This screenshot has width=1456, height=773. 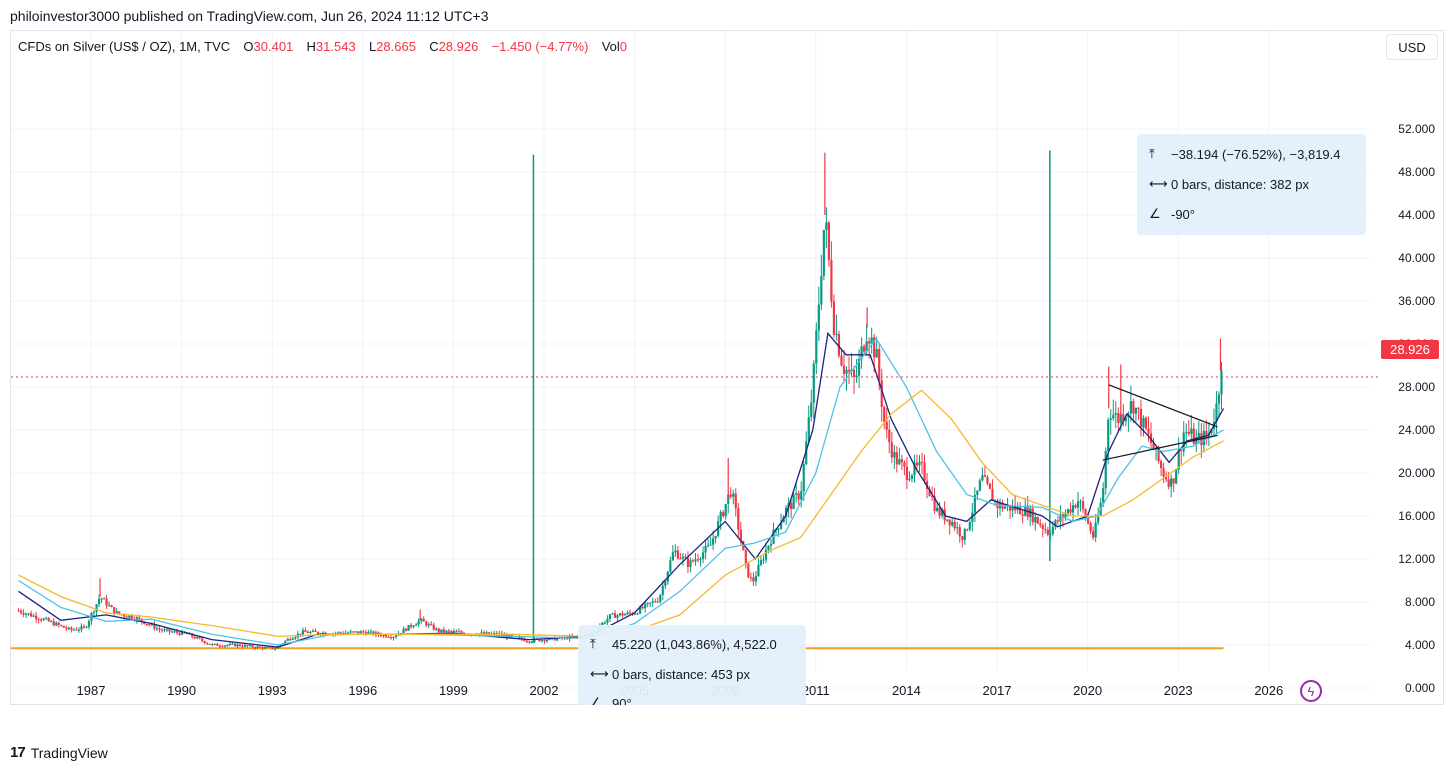 What do you see at coordinates (311, 46) in the screenshot?
I see `high-label: H` at bounding box center [311, 46].